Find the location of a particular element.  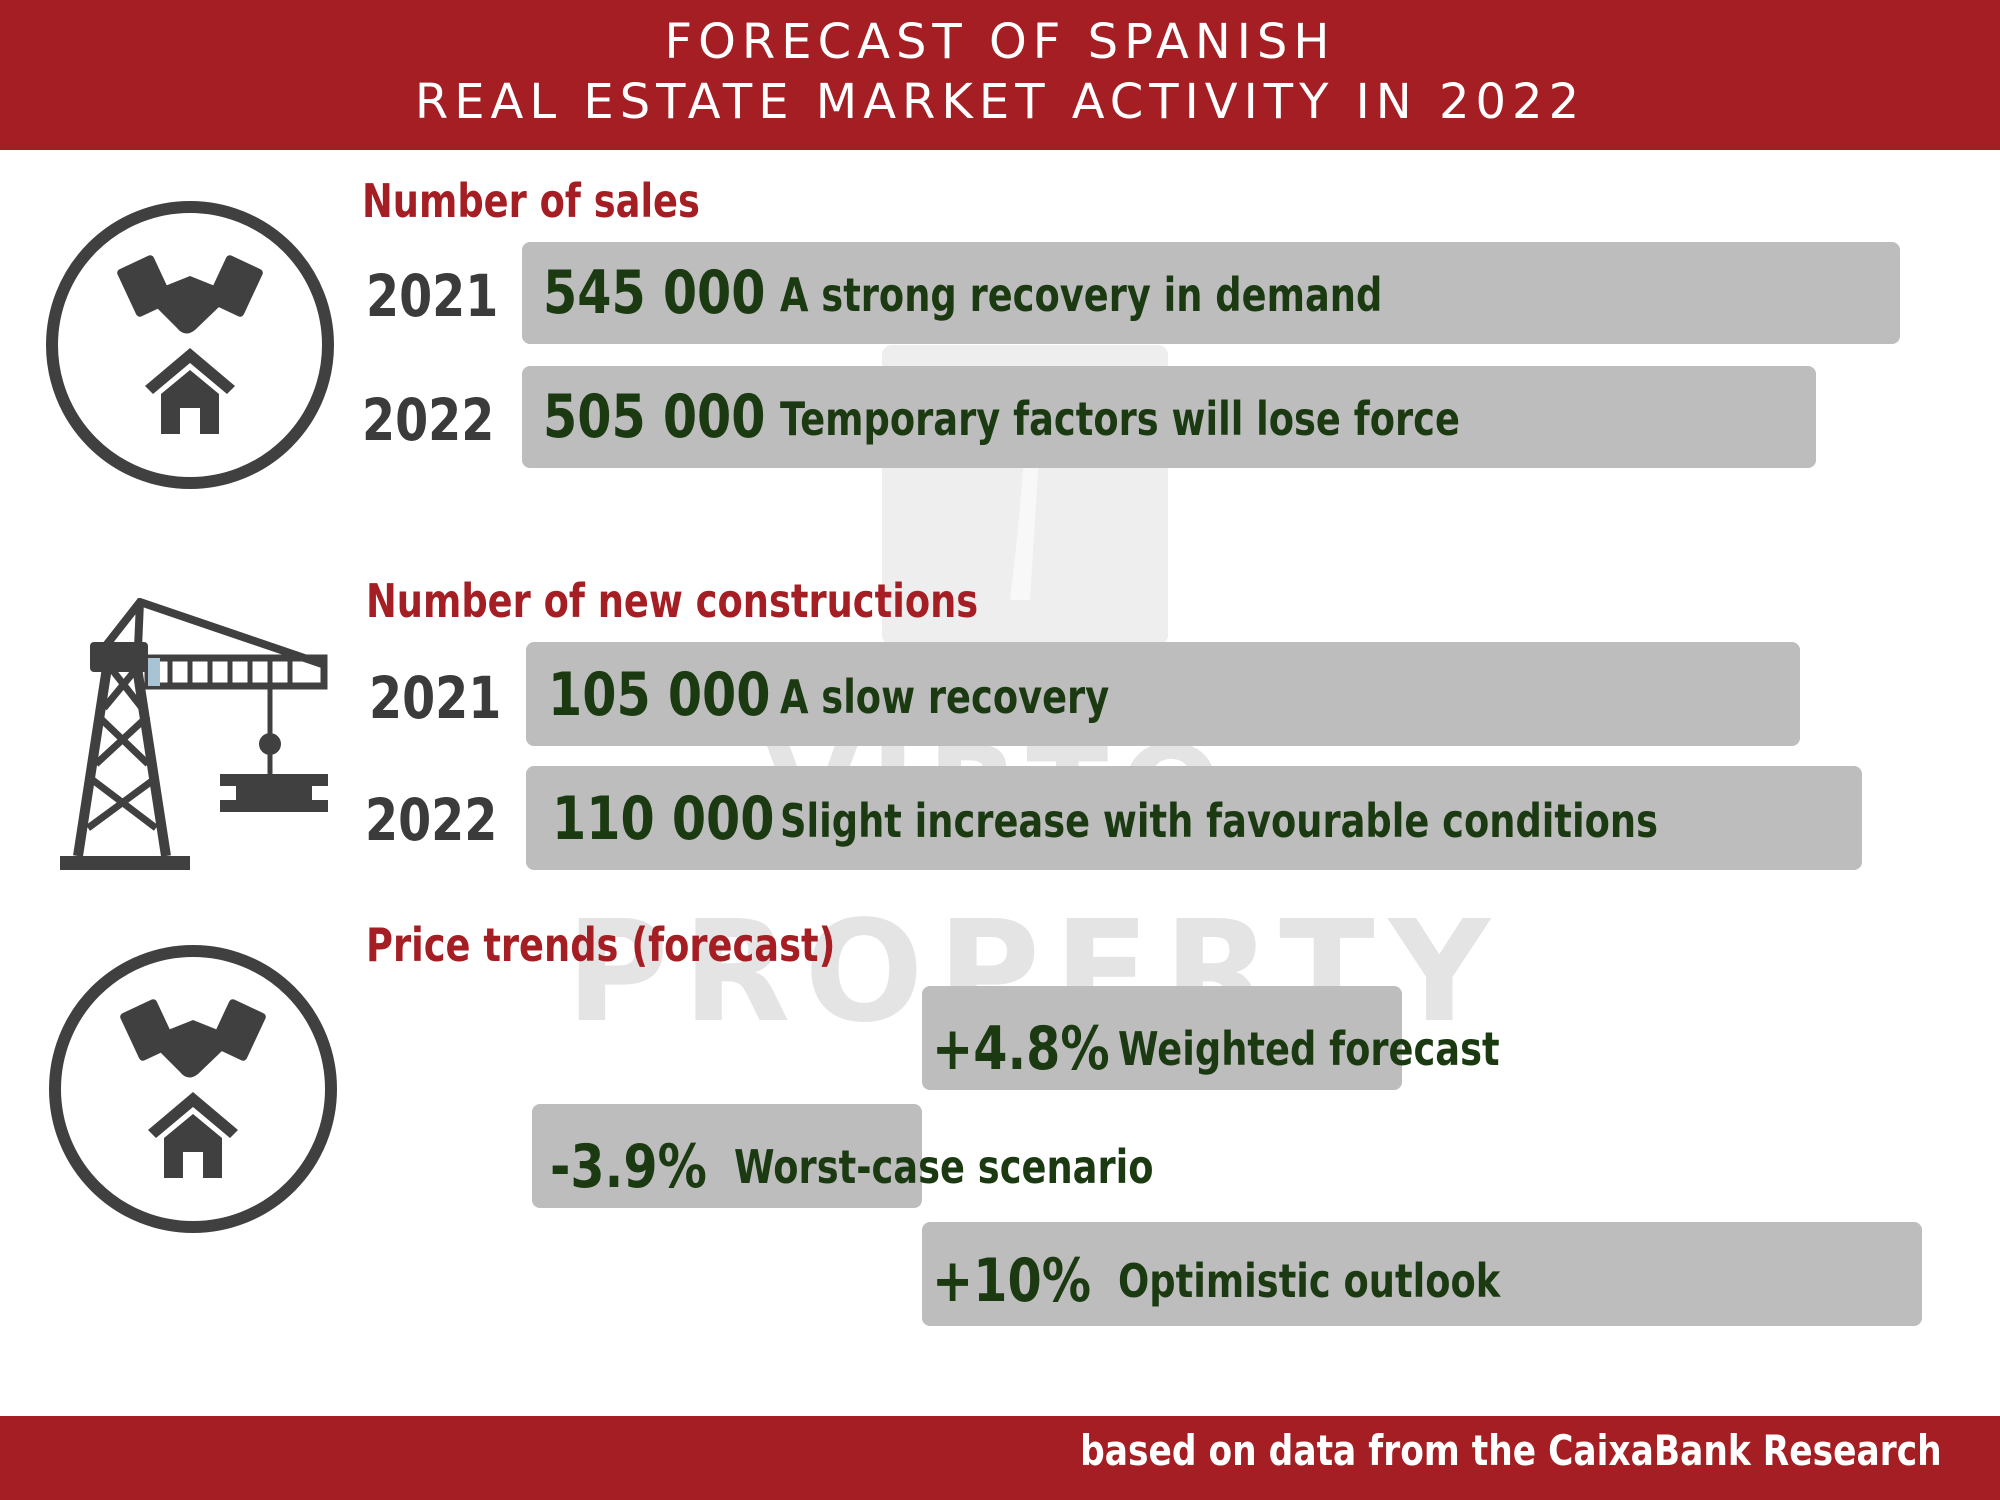

price-annotation-optimistic: Optimistic outlook is located at coordinates (1309, 1281).